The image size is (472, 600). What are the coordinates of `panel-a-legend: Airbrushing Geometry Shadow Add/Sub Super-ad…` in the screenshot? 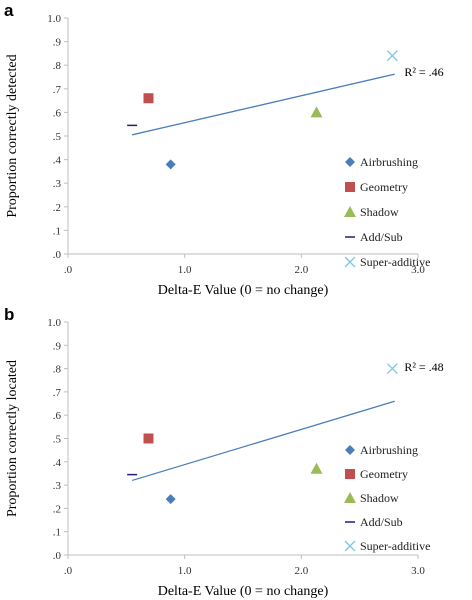 It's located at (387, 212).